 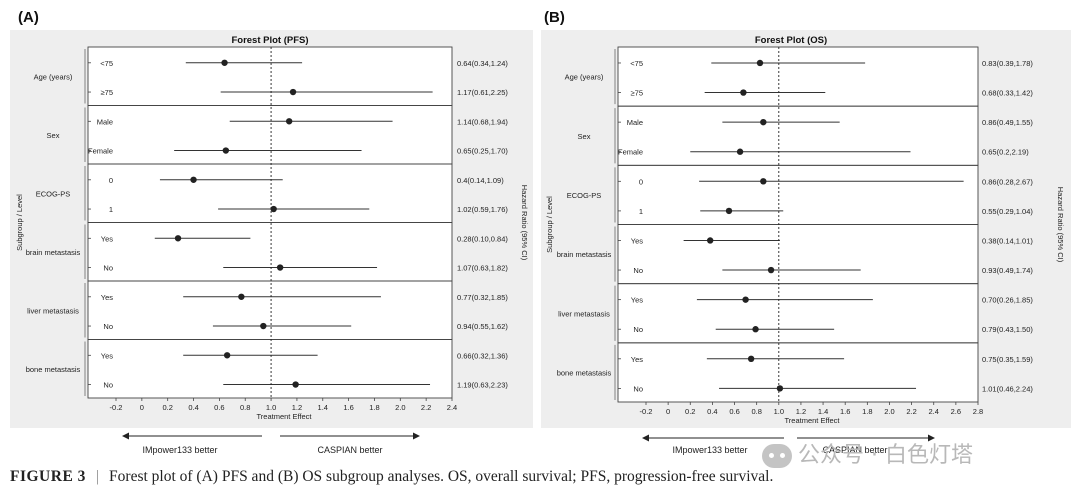 What do you see at coordinates (193, 407) in the screenshot?
I see `panel-a-x-tick-label: 0.4` at bounding box center [193, 407].